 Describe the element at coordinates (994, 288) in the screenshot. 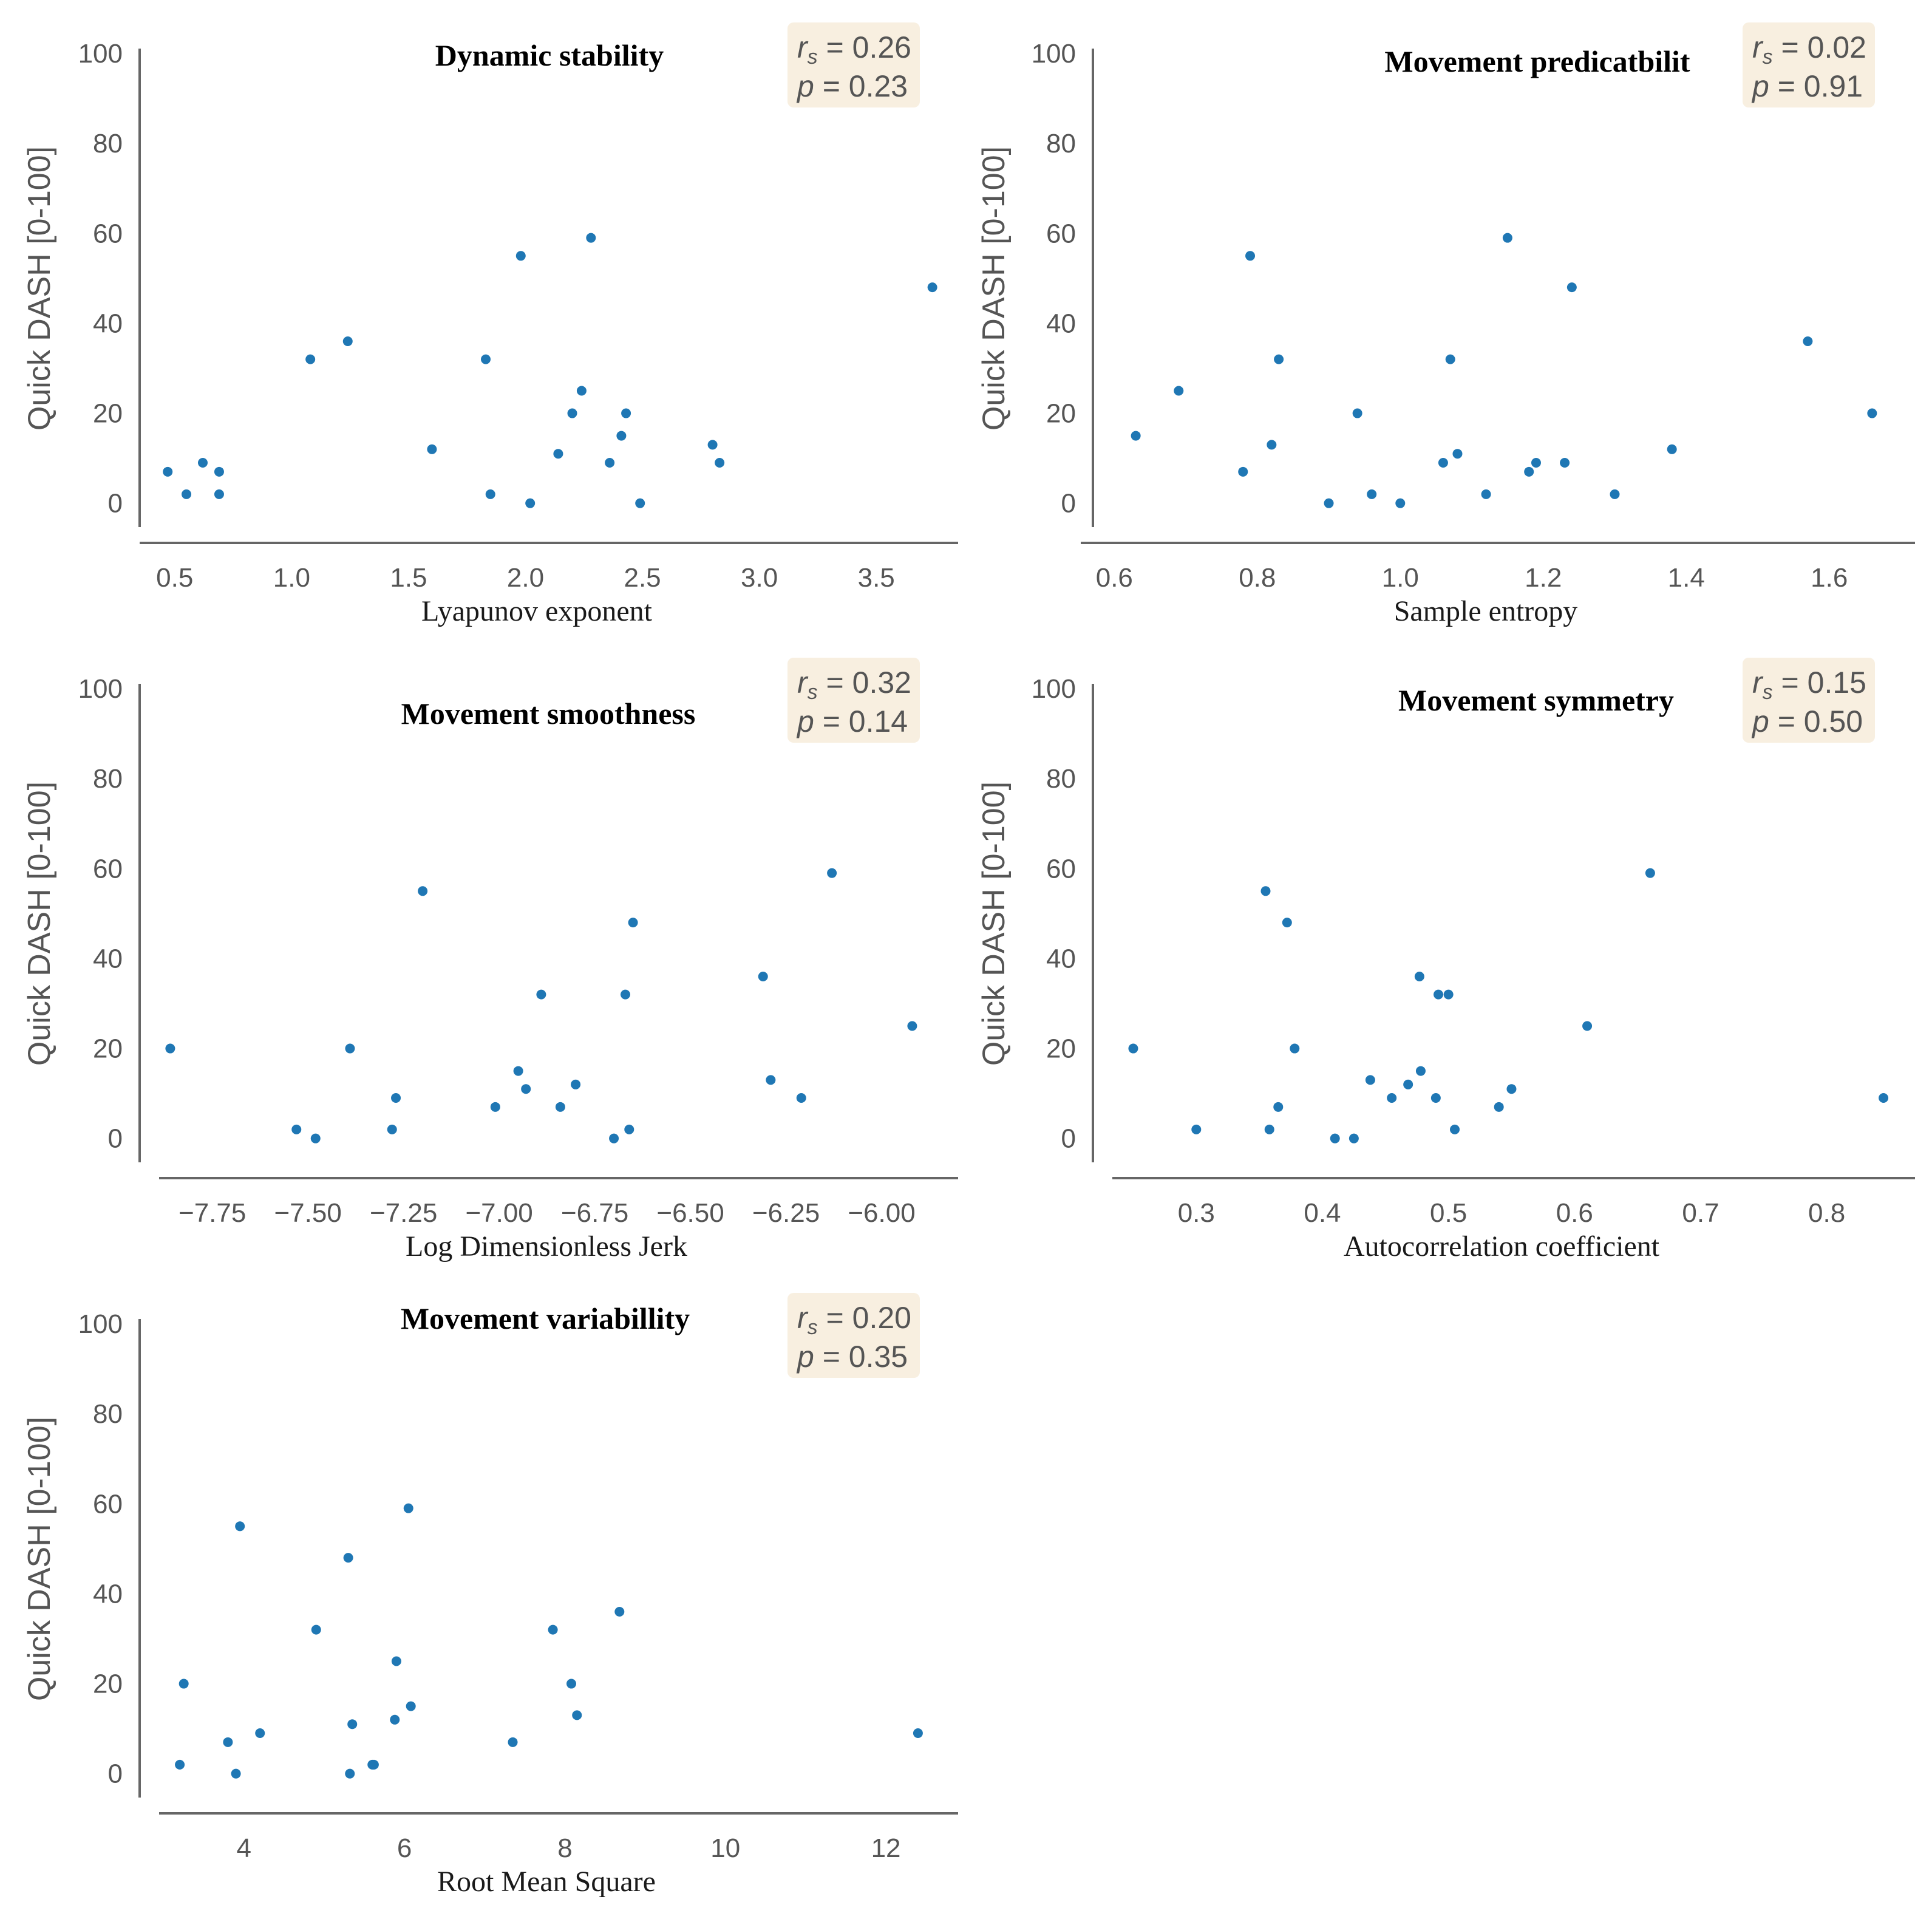

I see `y-axis-label: Quick DASH [0-100]` at that location.